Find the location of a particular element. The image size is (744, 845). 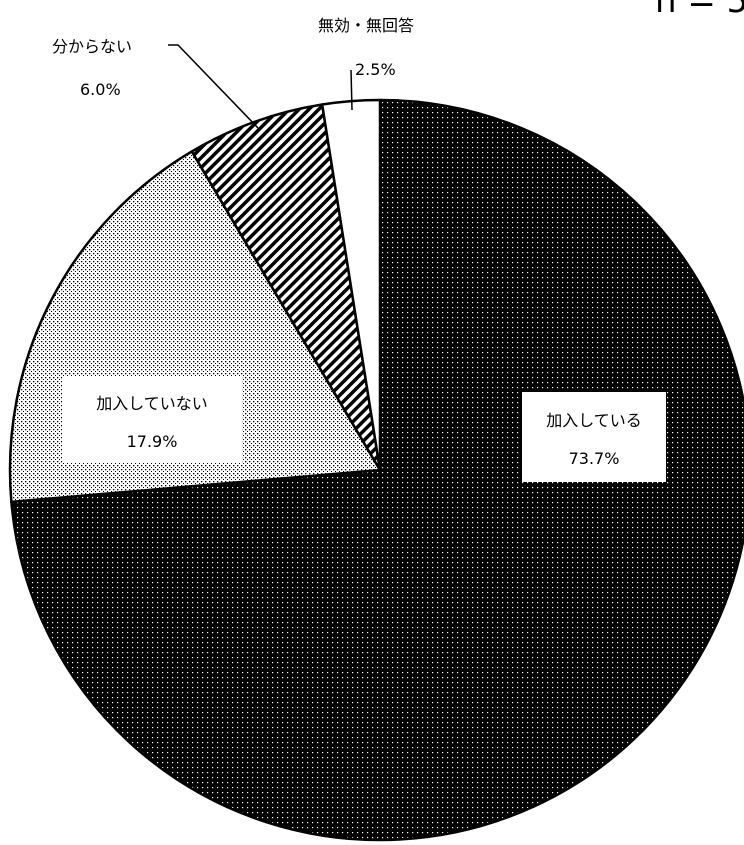

slice-value-not-joined: 17.9% is located at coordinates (152, 441).